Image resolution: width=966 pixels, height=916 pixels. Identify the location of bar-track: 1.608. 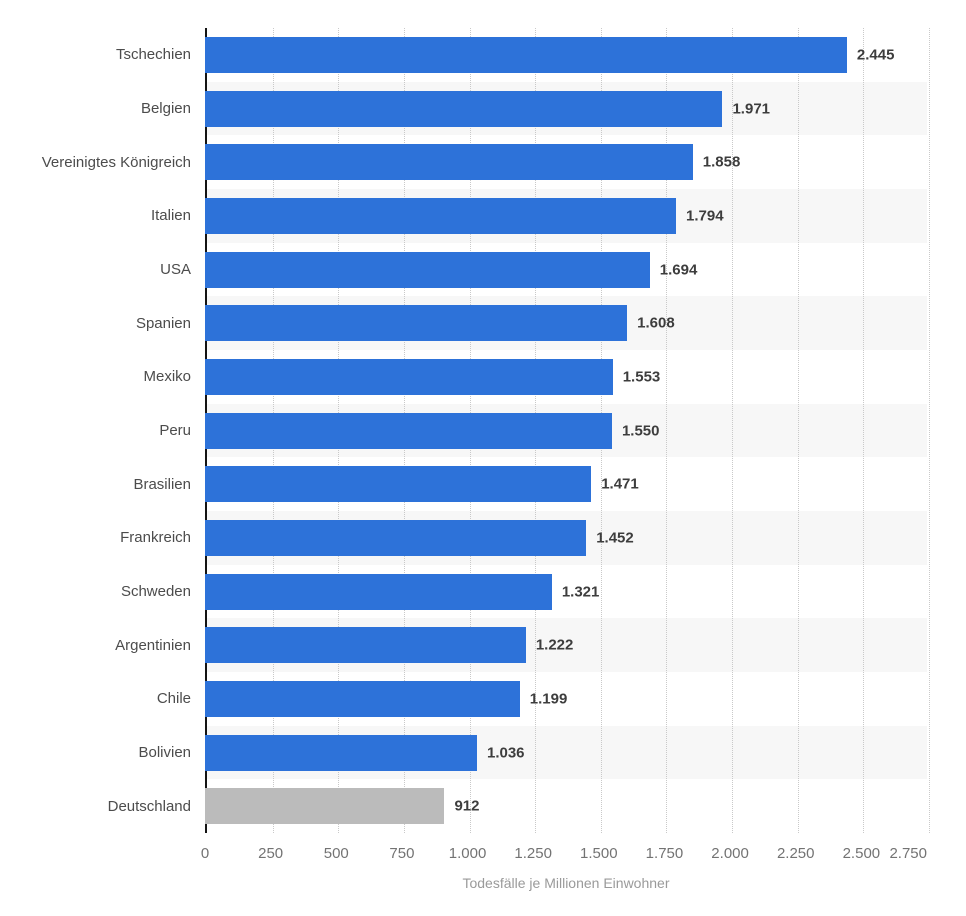
(566, 323).